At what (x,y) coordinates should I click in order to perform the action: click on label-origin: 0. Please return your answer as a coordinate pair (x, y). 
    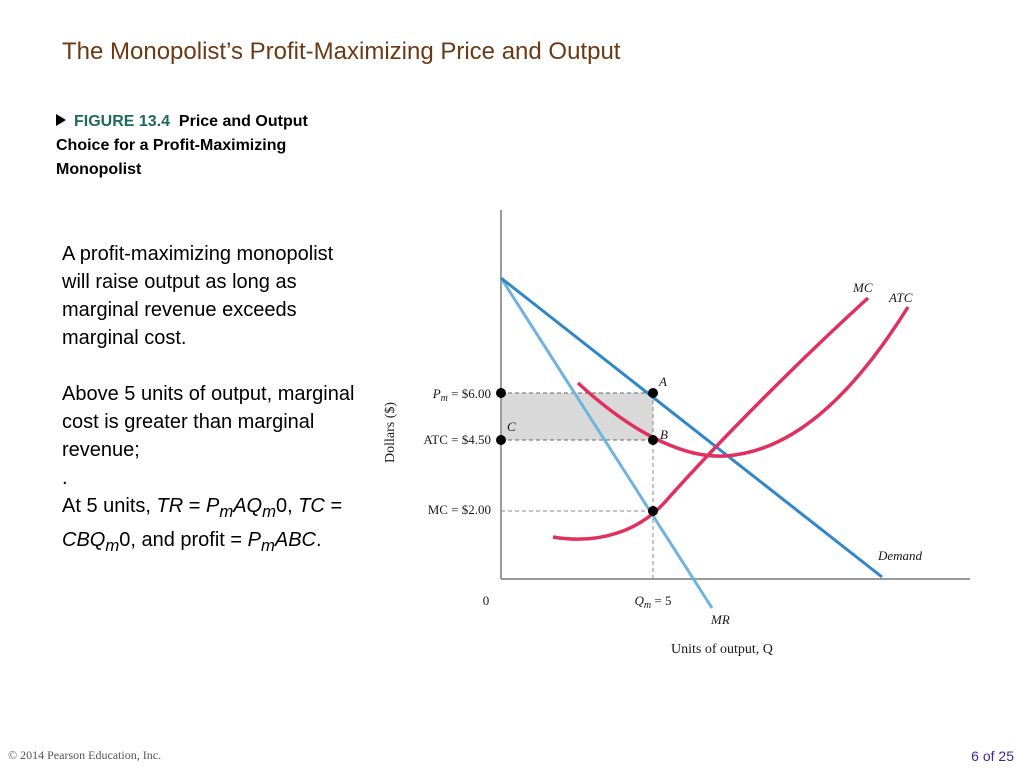
    Looking at the image, I should click on (486, 600).